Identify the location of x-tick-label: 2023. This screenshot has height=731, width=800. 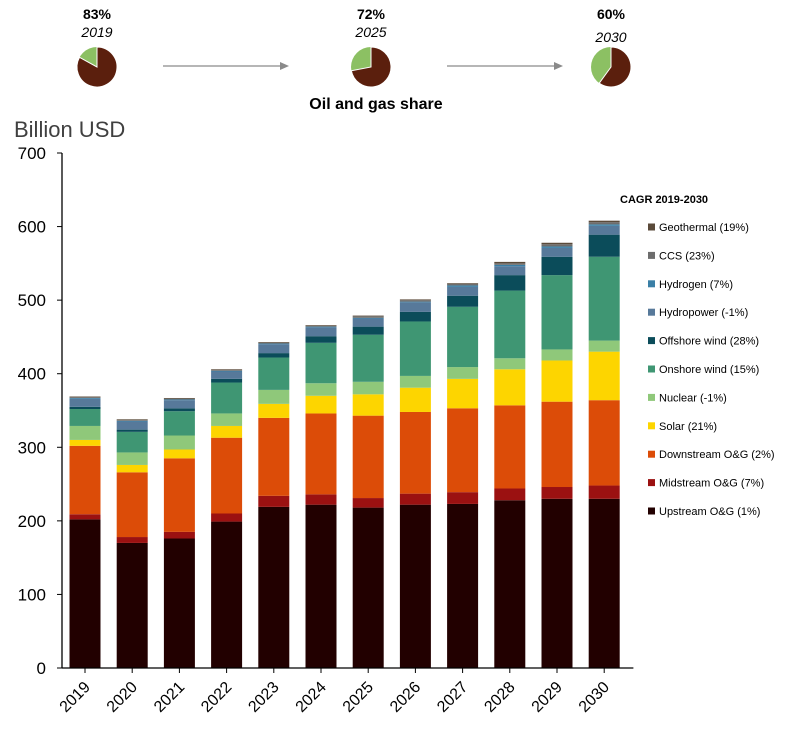
(263, 697).